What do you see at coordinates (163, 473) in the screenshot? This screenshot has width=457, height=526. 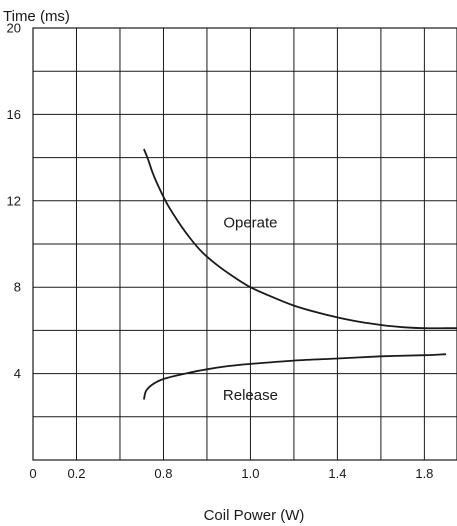 I see `x-tick-label: 0.8` at bounding box center [163, 473].